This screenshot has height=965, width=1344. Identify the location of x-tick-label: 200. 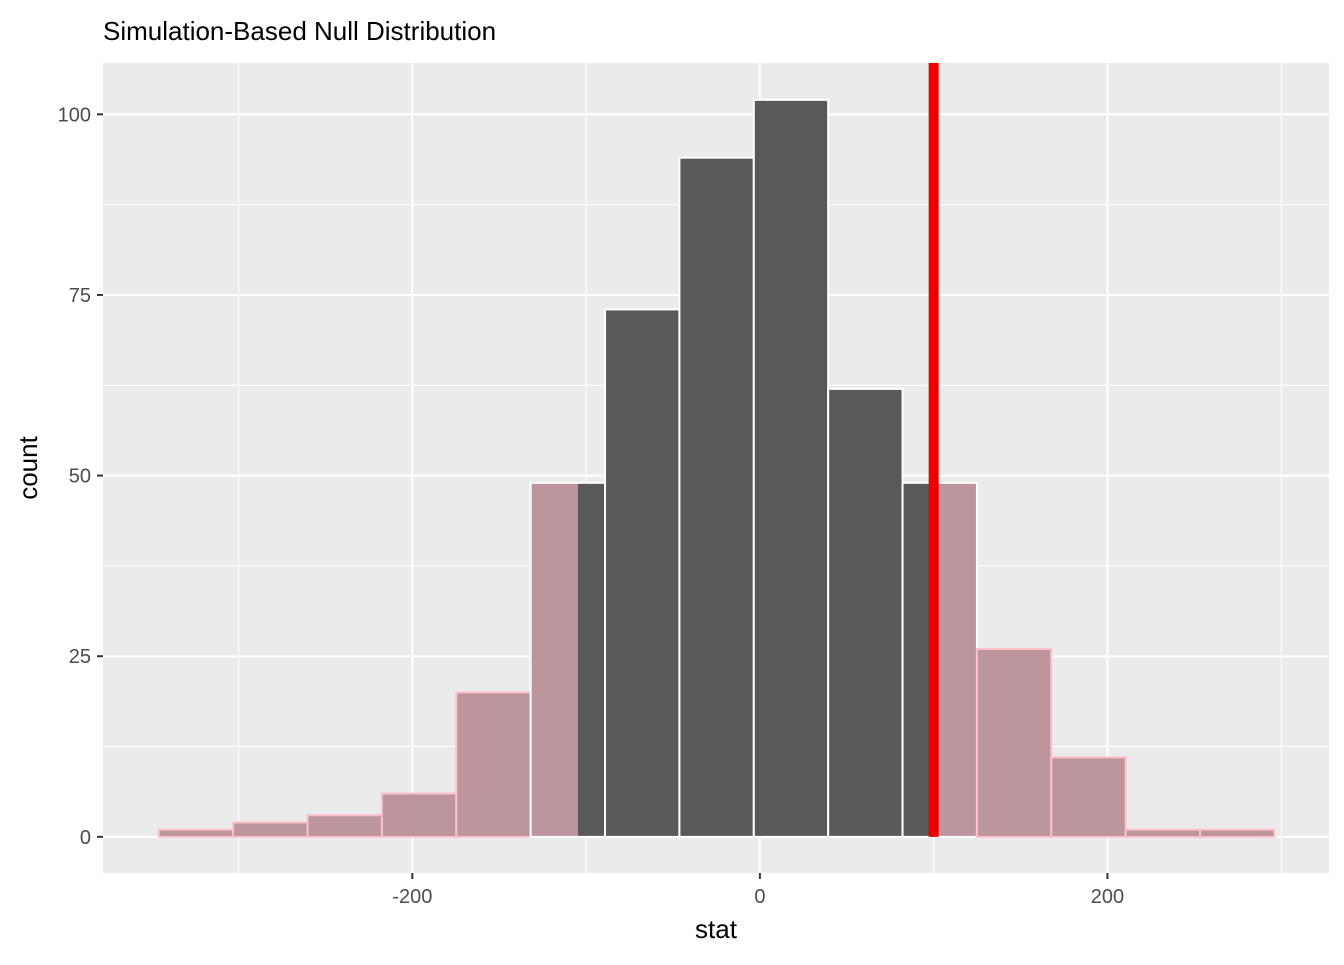
(1107, 897).